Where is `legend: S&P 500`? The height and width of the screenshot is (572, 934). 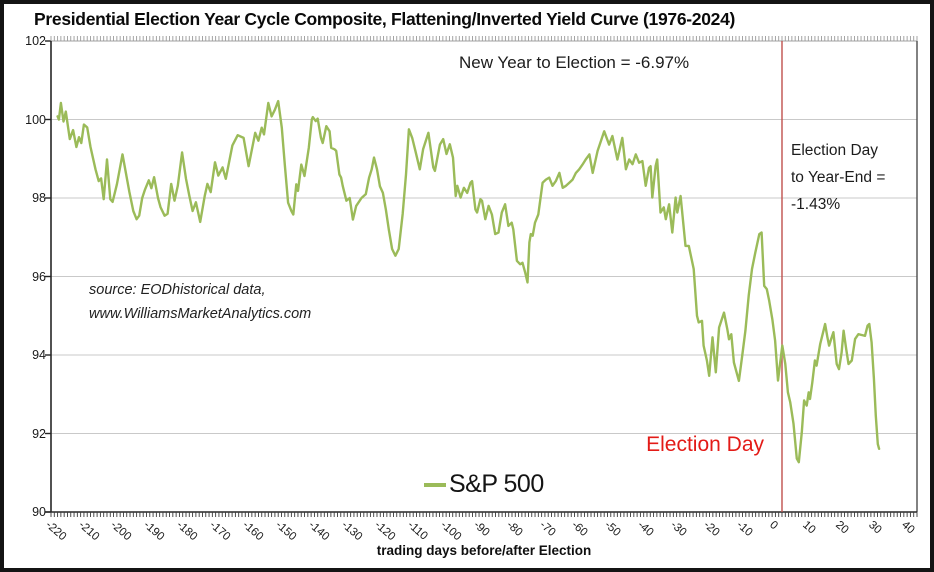 legend: S&P 500 is located at coordinates (484, 484).